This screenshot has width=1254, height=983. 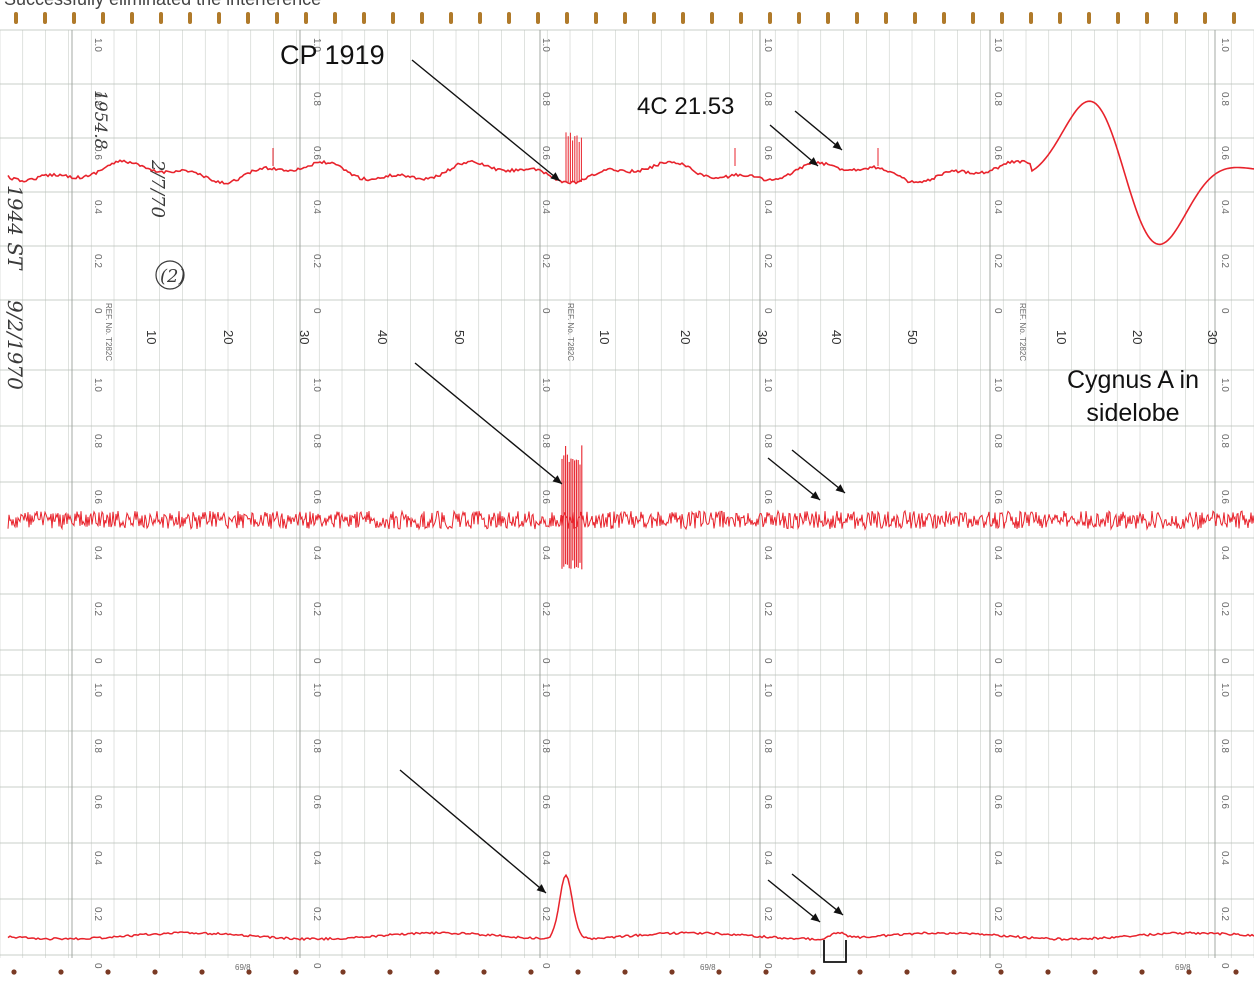 I want to click on minute-label: 50, so click(x=459, y=337).